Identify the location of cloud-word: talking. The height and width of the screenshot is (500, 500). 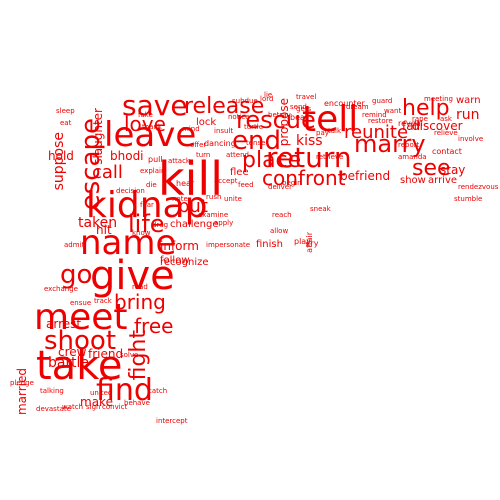
(52, 391).